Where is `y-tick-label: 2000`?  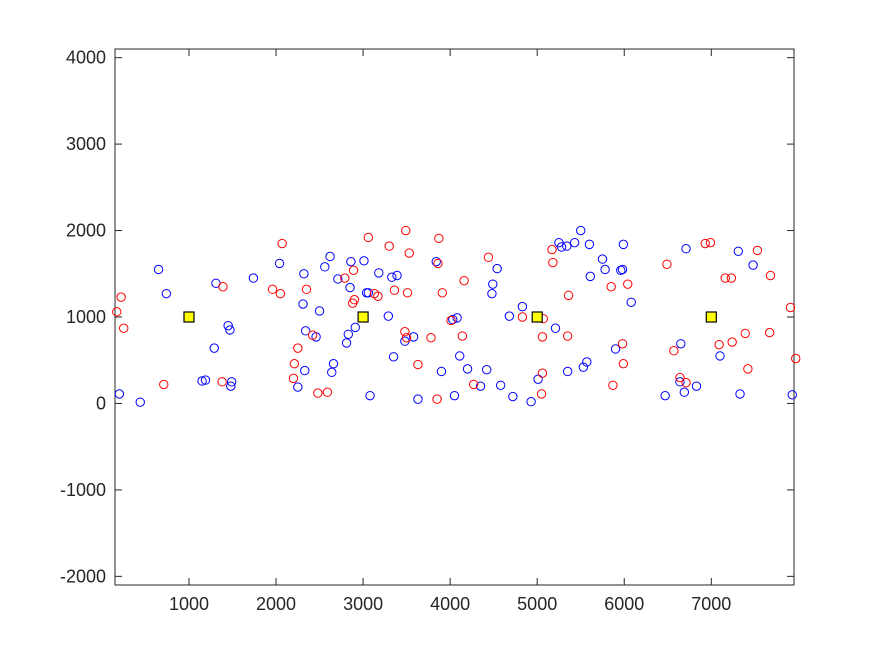
y-tick-label: 2000 is located at coordinates (86, 231).